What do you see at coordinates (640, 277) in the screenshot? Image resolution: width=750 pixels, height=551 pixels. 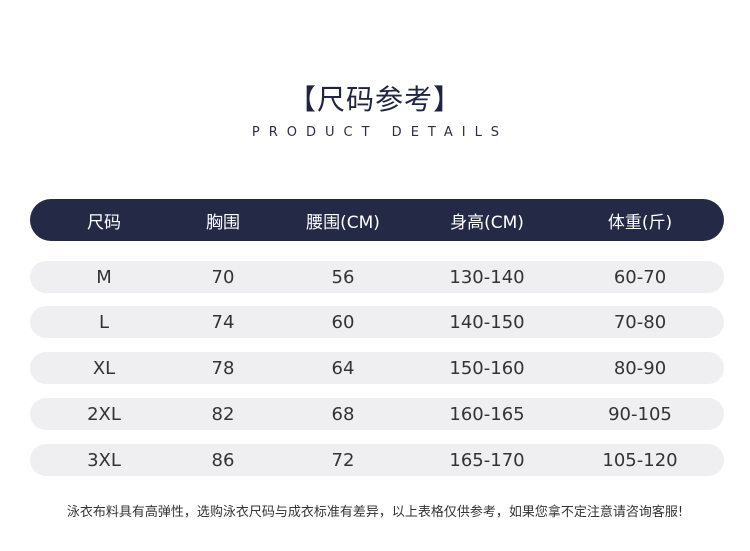 I see `cell-weight: 60-70` at bounding box center [640, 277].